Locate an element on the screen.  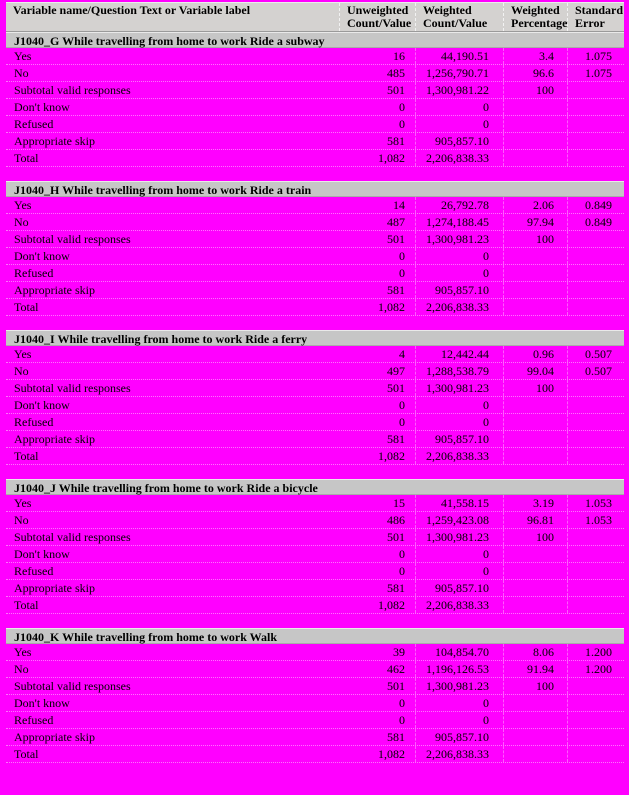
header-percentage-line2: Percentage is located at coordinates (539, 23).